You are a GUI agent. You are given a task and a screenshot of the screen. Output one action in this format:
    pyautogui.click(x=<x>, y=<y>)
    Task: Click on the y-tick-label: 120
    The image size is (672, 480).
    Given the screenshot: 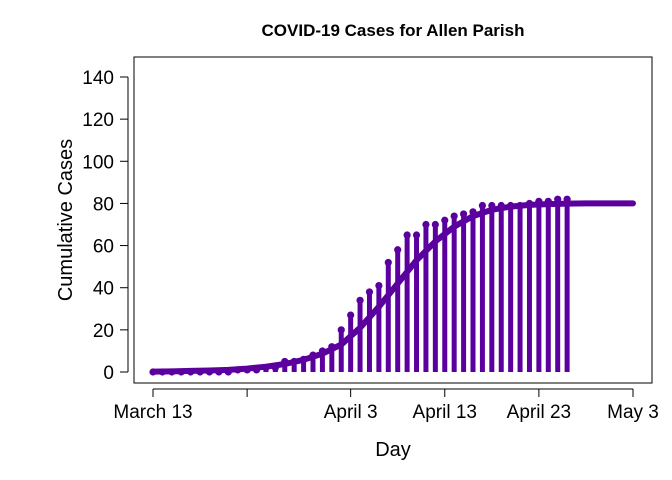 What is the action you would take?
    pyautogui.click(x=98, y=120)
    